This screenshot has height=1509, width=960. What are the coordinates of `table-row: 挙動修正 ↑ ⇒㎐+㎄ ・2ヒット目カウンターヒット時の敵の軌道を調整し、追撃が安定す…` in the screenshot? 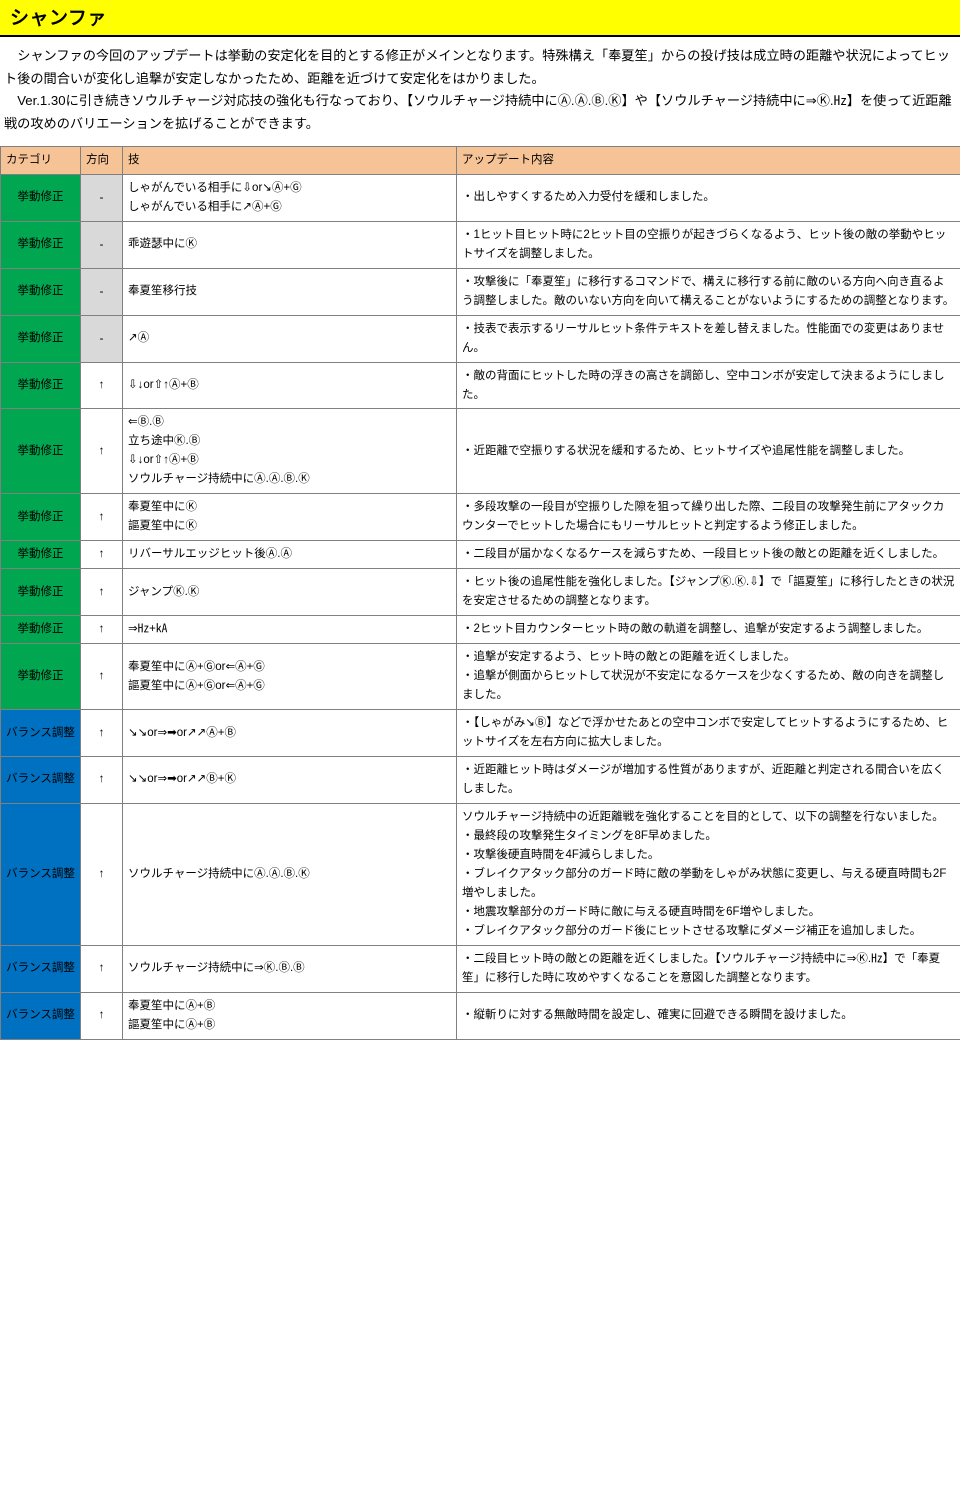 It's located at (480, 630).